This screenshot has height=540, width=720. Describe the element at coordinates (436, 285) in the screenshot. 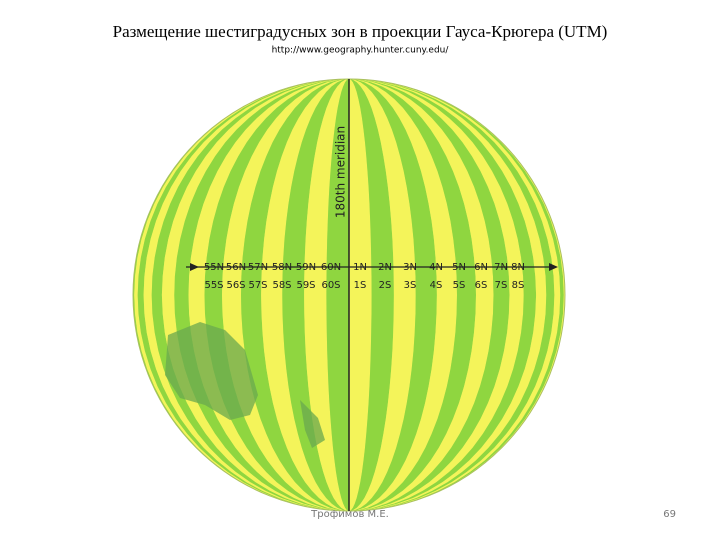

I see `zone-label-south: 4S` at that location.